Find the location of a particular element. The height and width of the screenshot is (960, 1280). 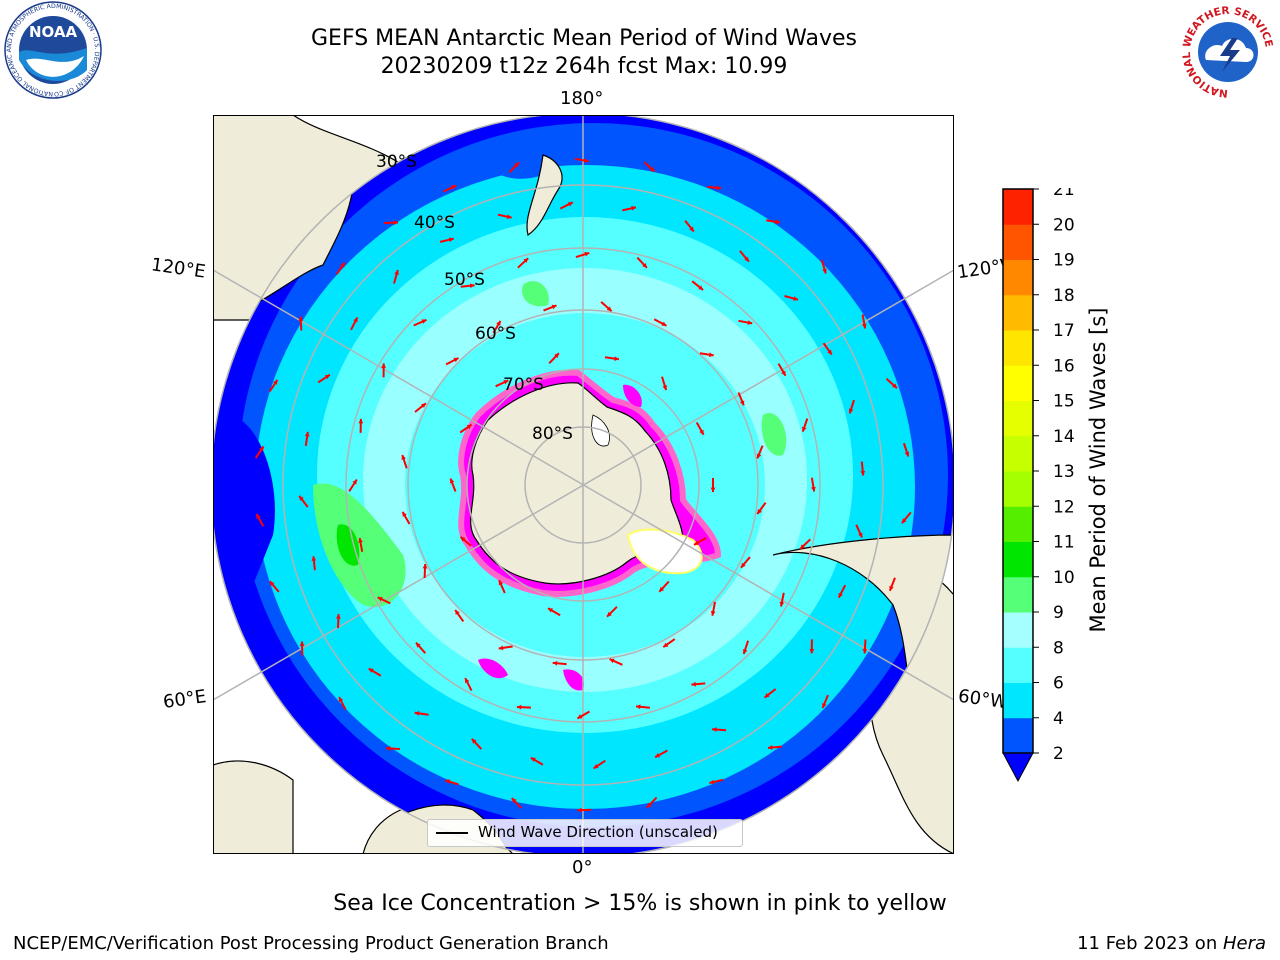

sea-ice-patches is located at coordinates (560, 537).